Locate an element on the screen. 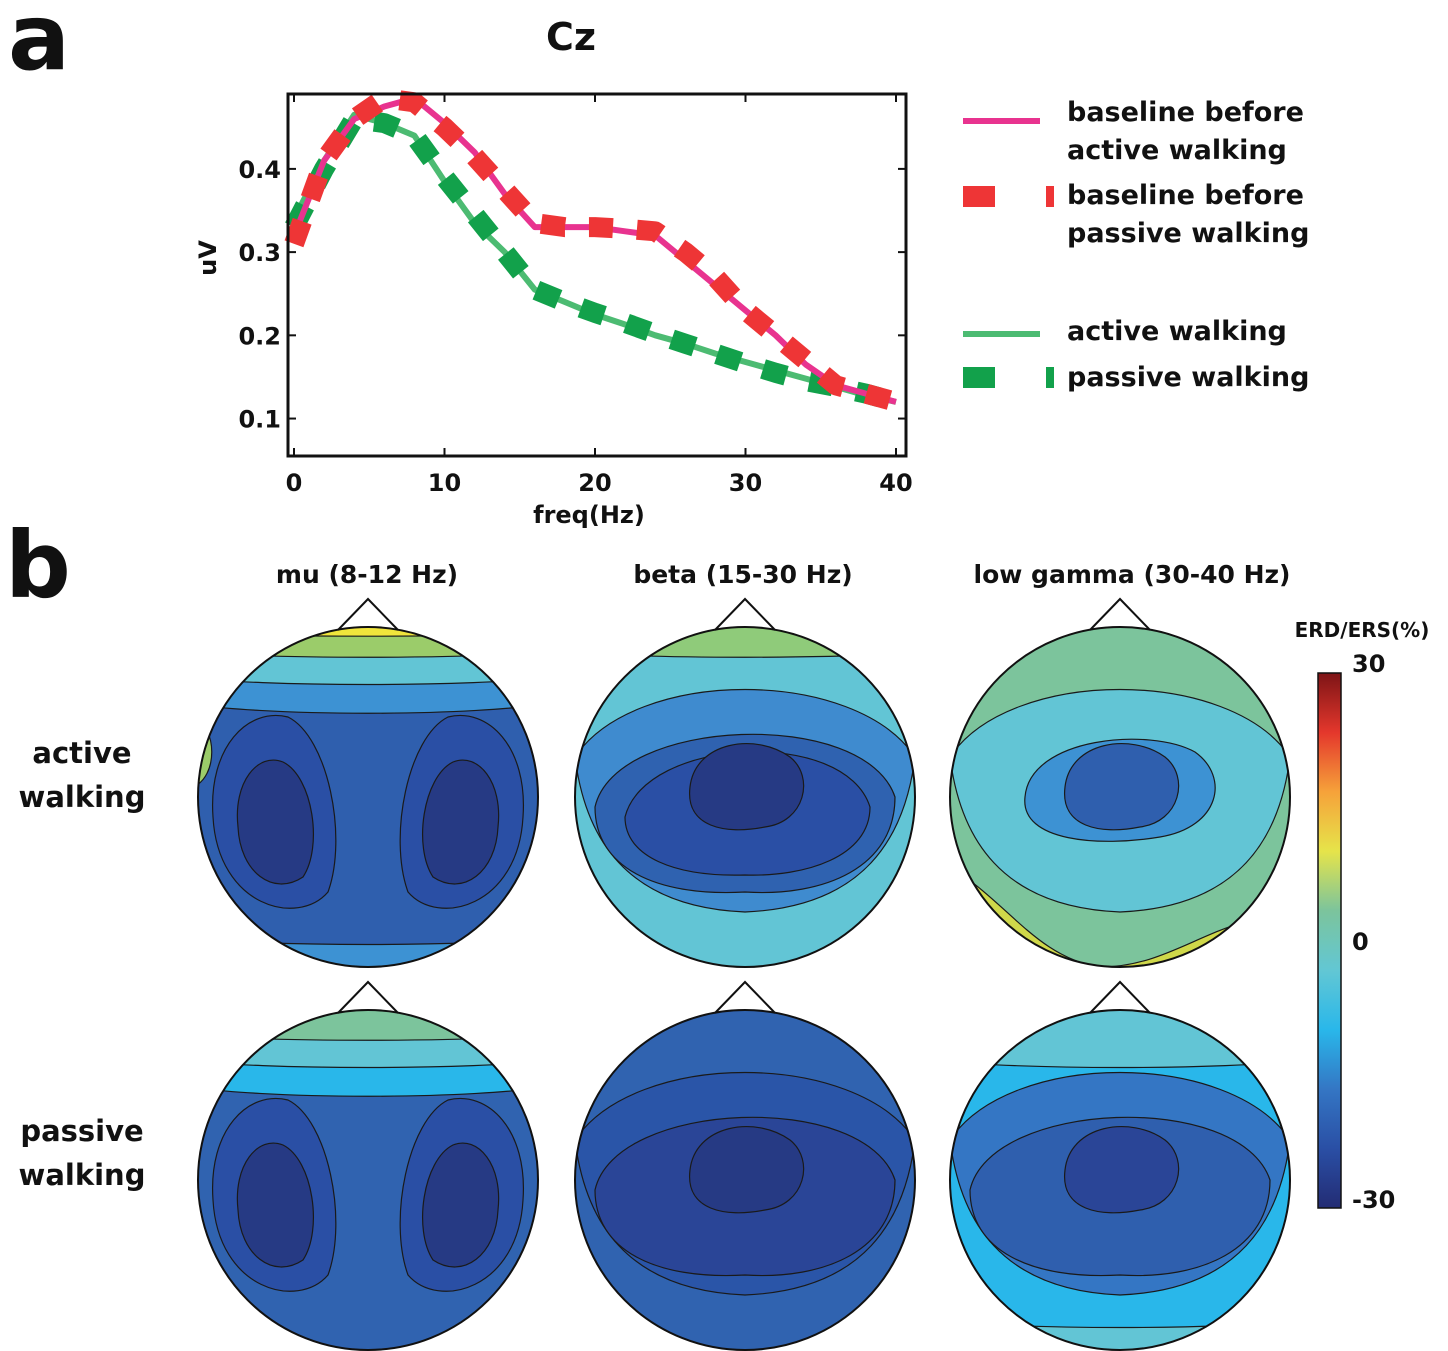  x-axis-label: freq(Hz) is located at coordinates (589, 515).